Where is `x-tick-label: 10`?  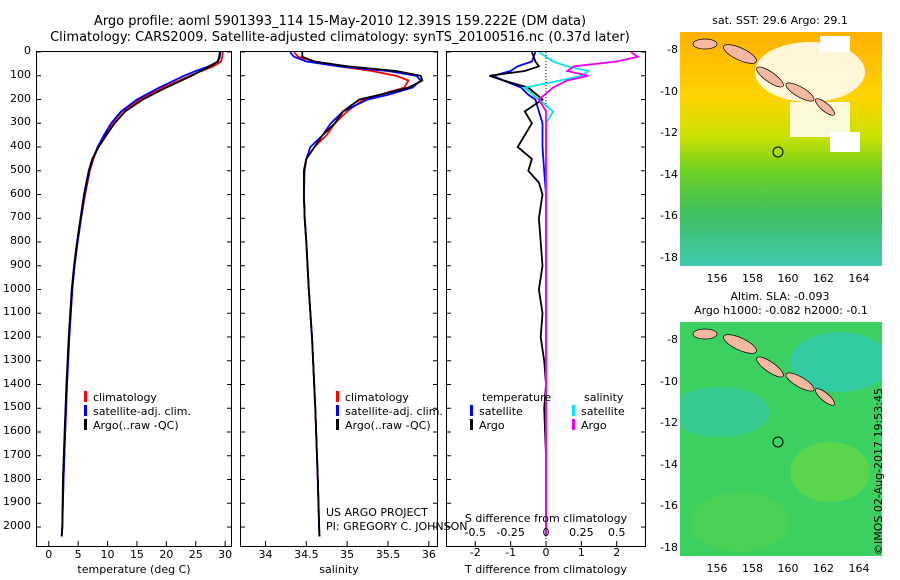
x-tick-label: 10 is located at coordinates (107, 554).